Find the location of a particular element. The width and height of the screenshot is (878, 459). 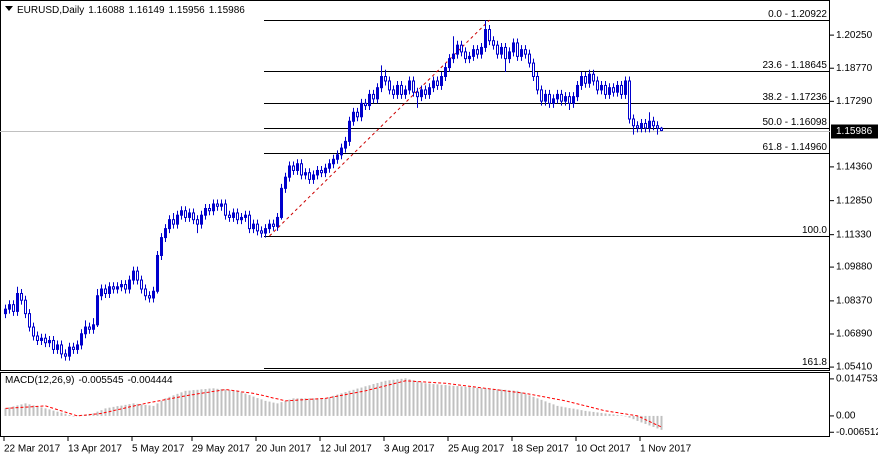

open: 1.16088 is located at coordinates (106, 10).